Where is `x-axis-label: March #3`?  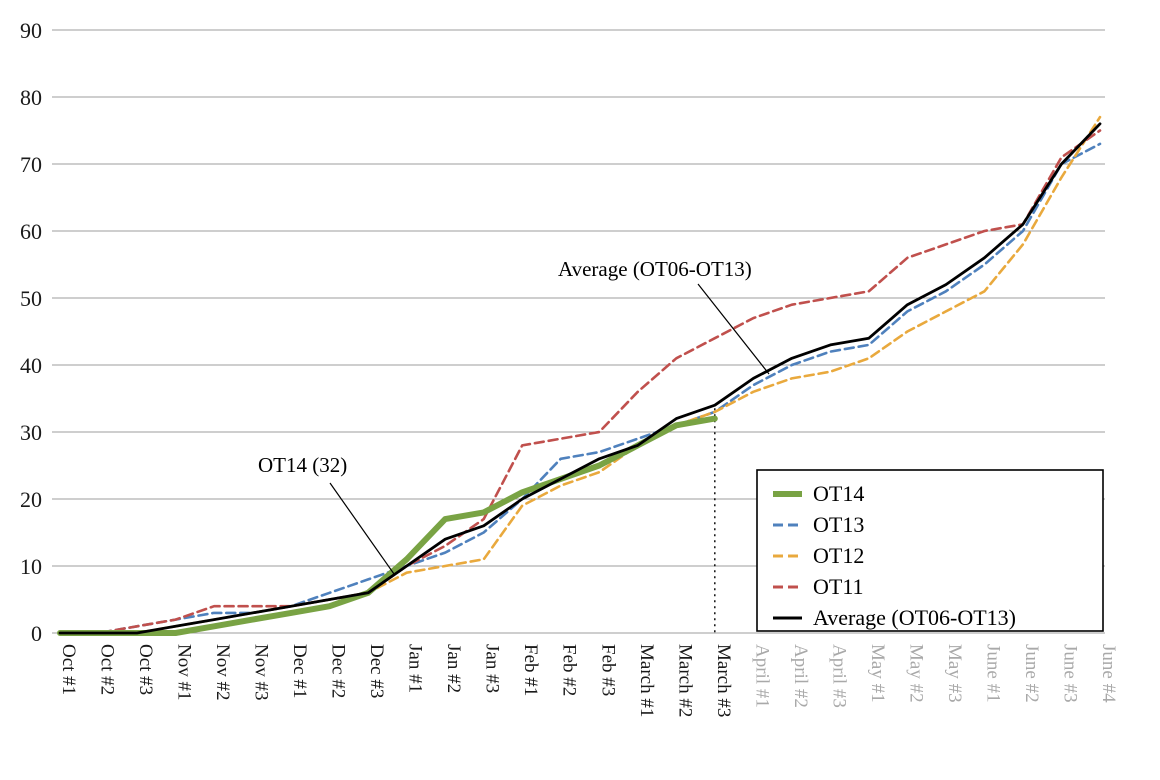 x-axis-label: March #3 is located at coordinates (723, 680).